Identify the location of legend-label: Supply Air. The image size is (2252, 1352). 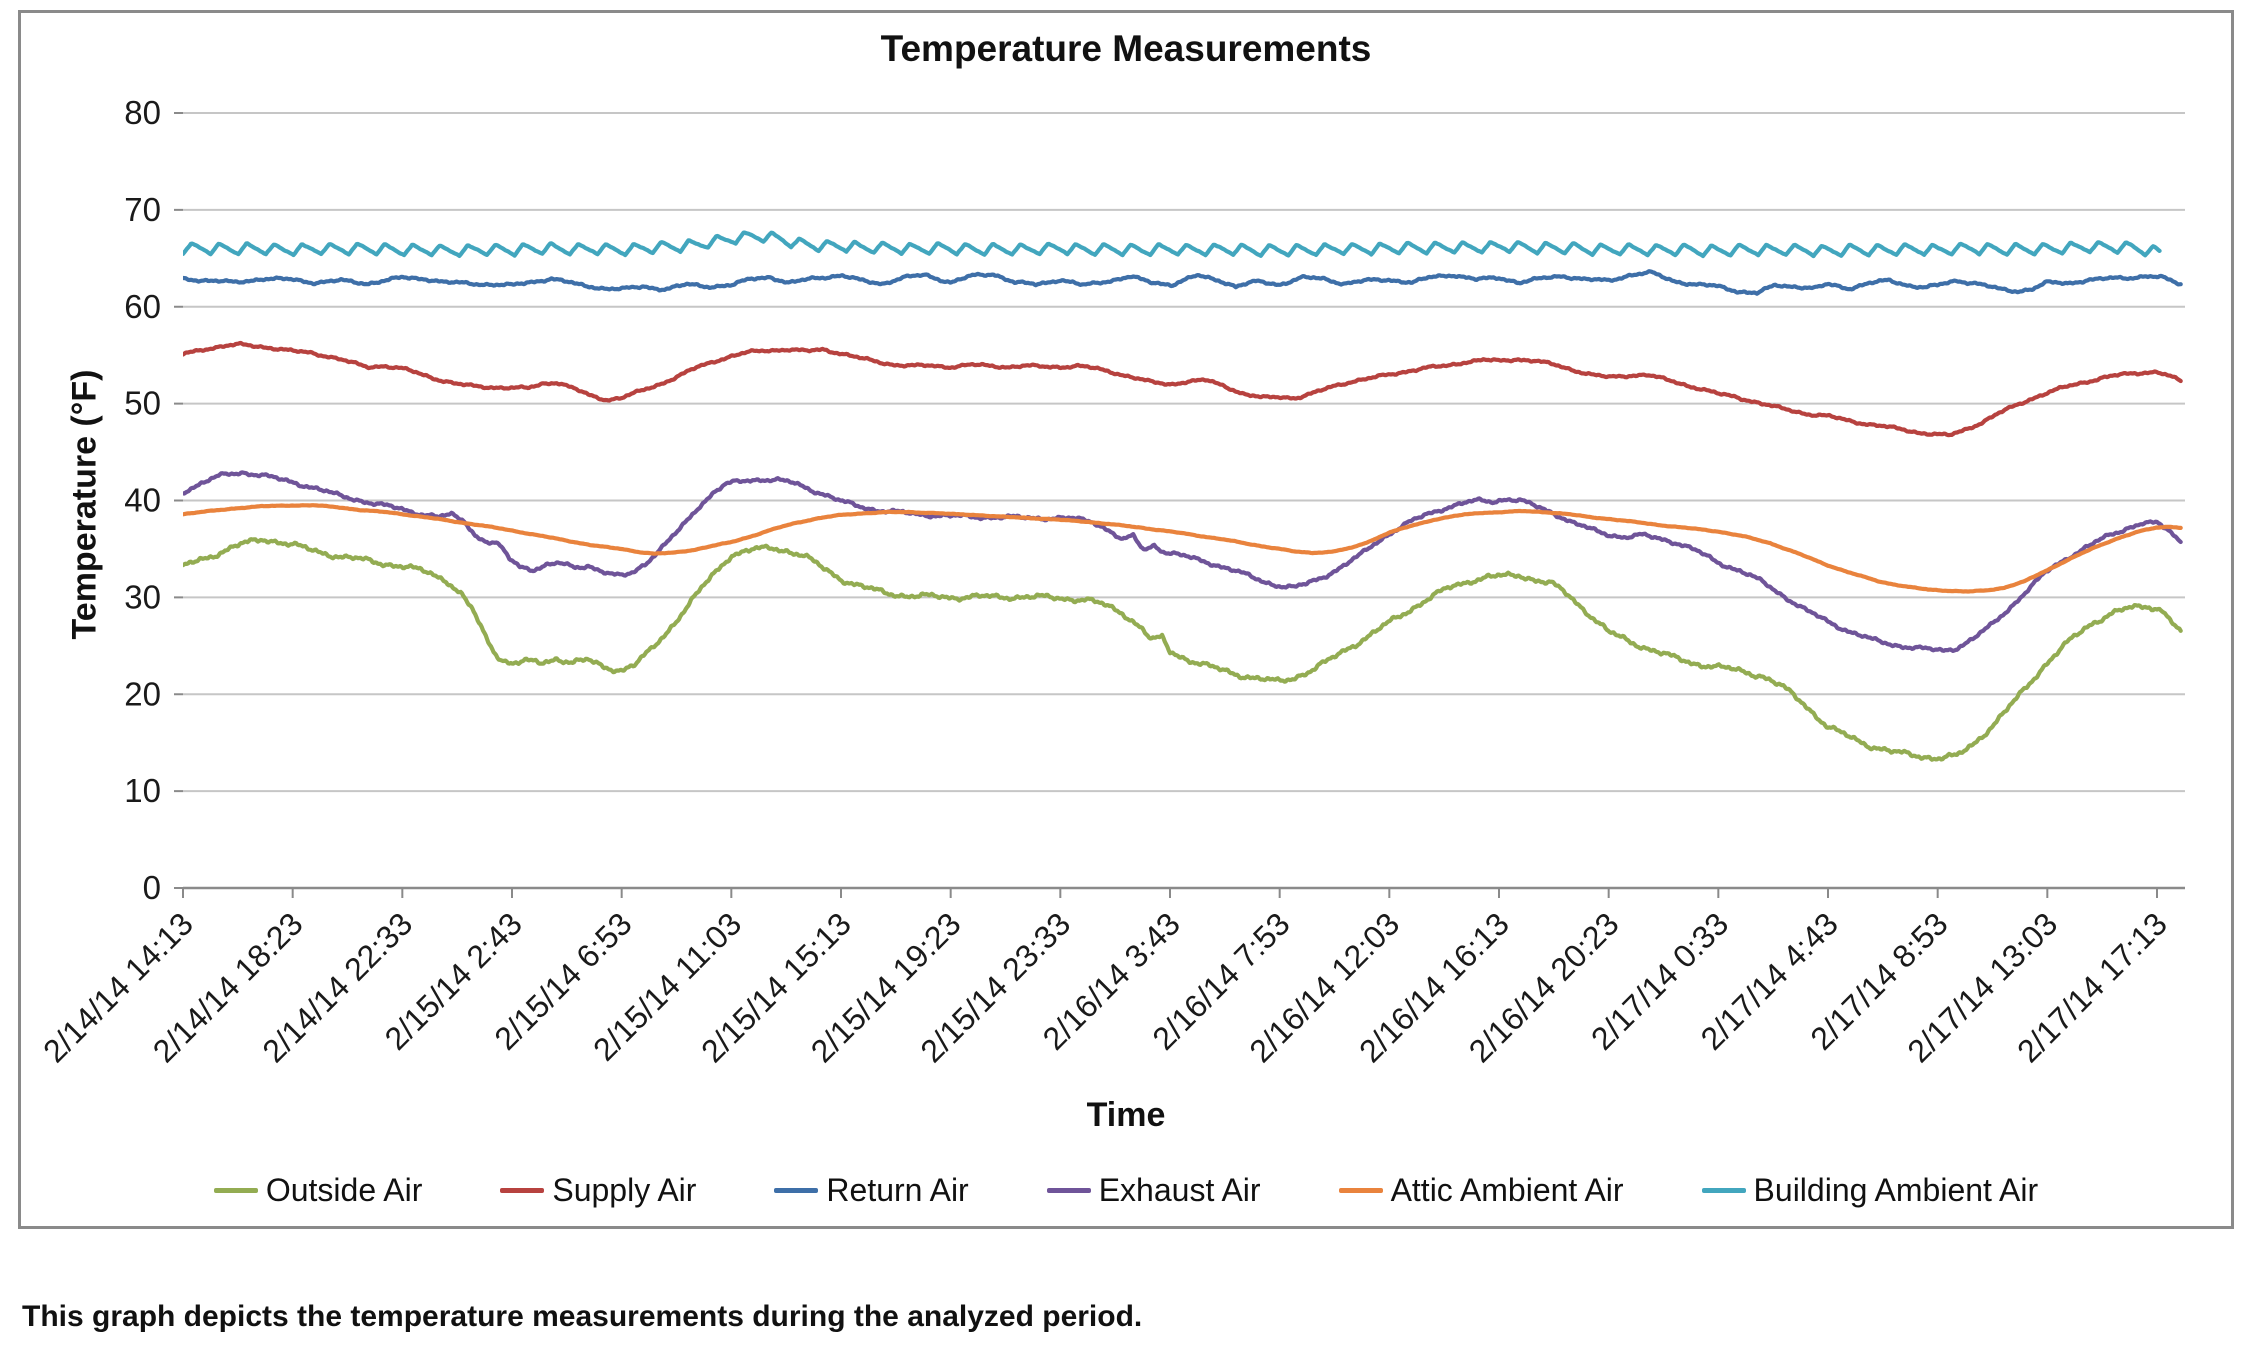
(624, 1190).